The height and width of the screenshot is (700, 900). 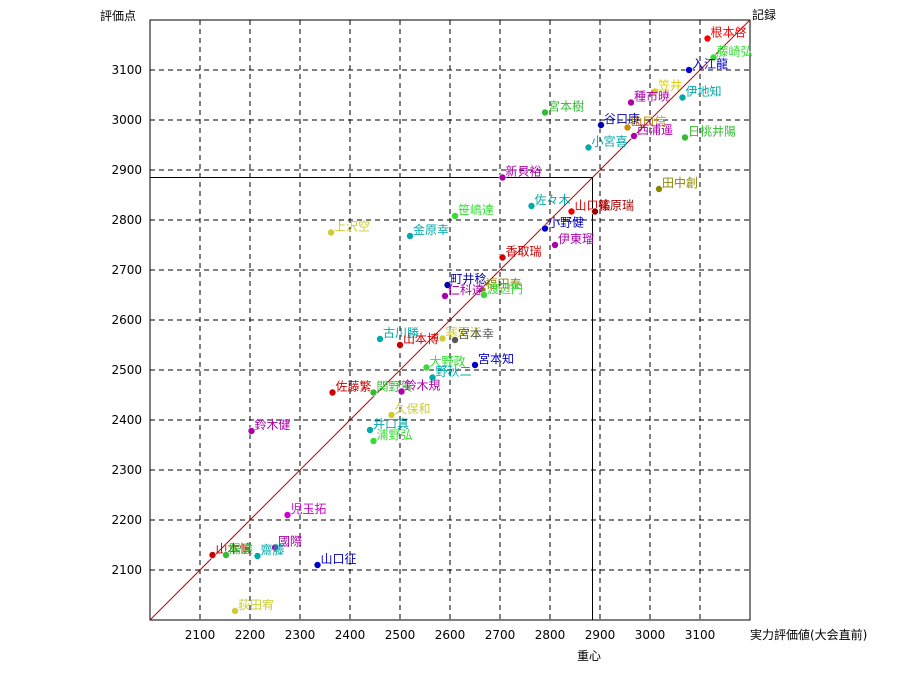 What do you see at coordinates (670, 85) in the screenshot?
I see `data-point-label: 笠井` at bounding box center [670, 85].